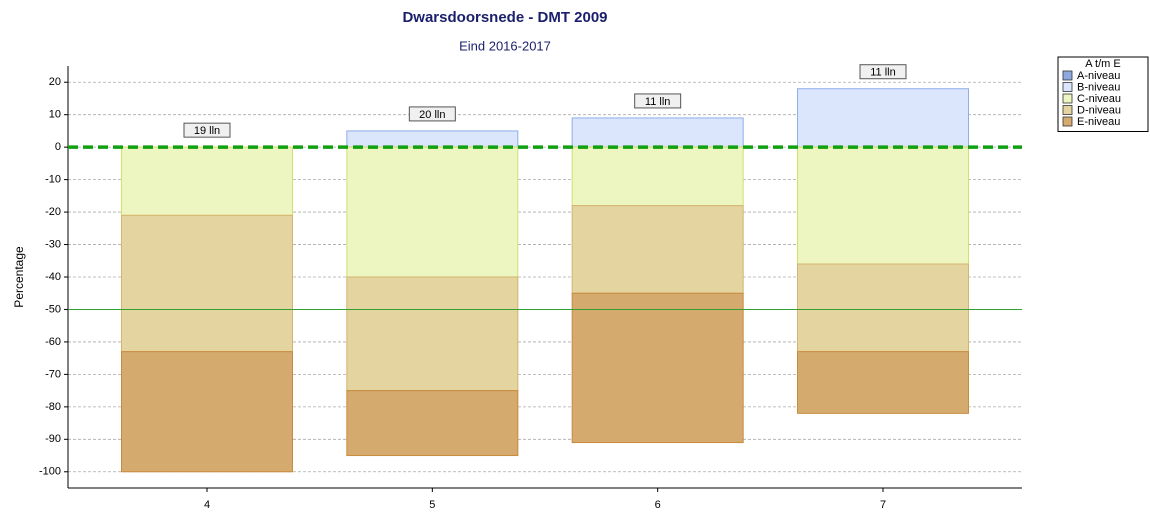 The width and height of the screenshot is (1150, 514). I want to click on legend-label: A-niveau, so click(1098, 76).